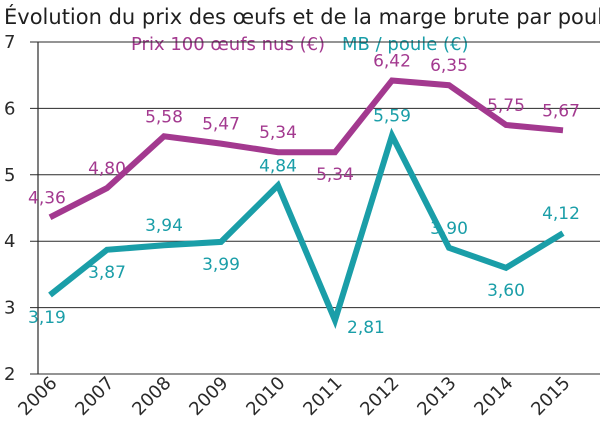  I want to click on y-tick-label: 2, so click(9, 374).